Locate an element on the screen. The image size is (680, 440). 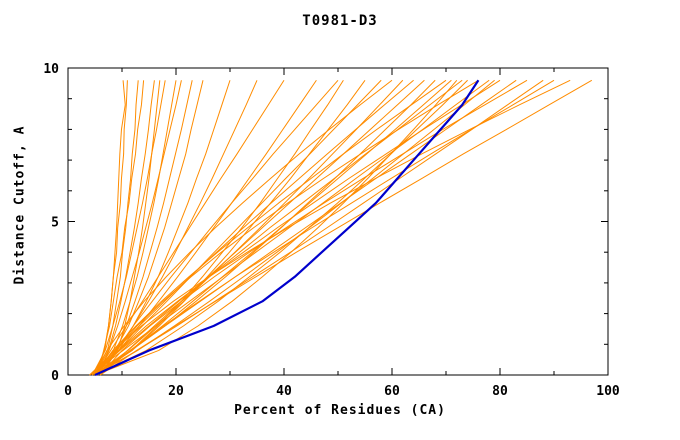
x-axis-label: Percent of Residues (CA) is located at coordinates (340, 410).